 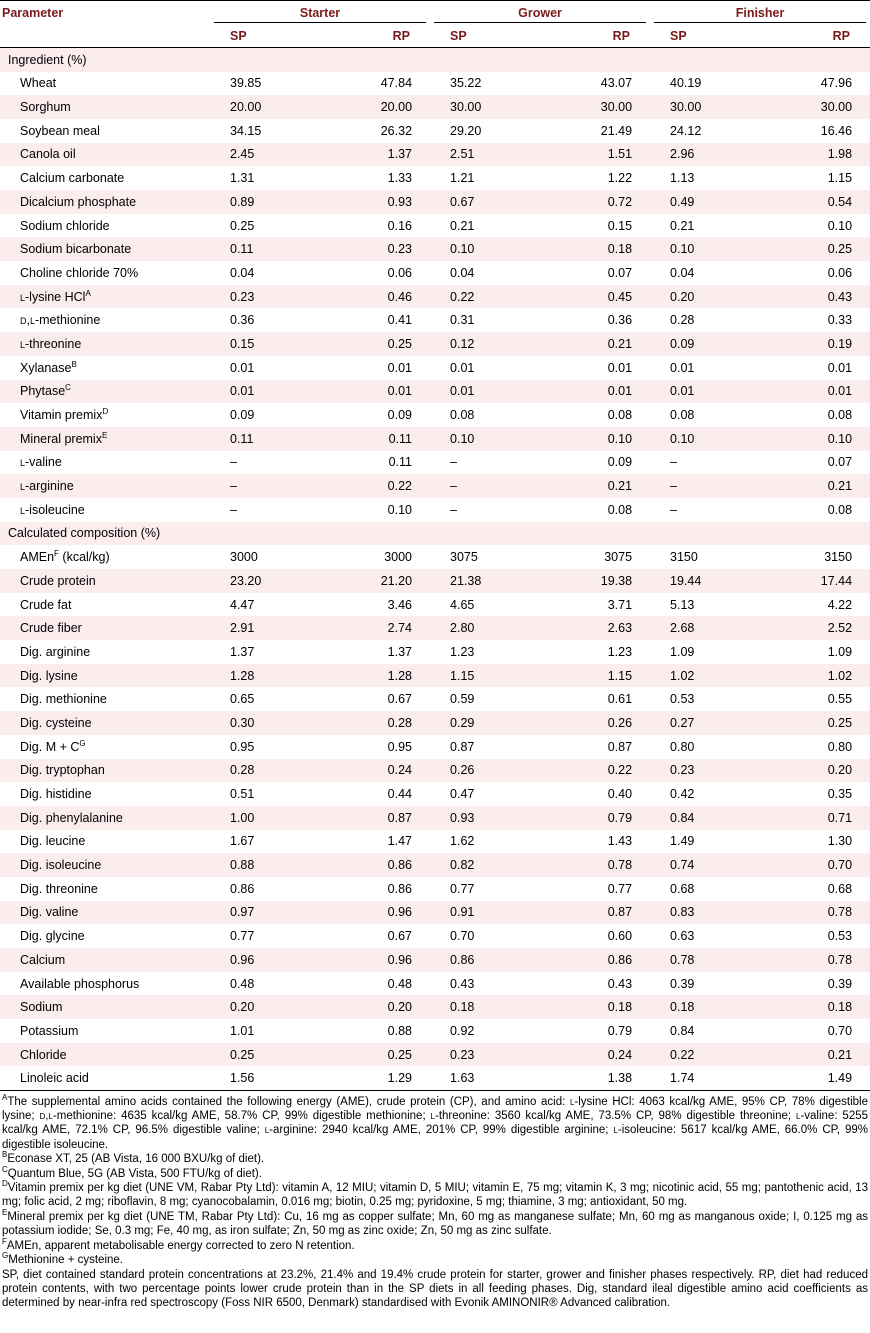 I want to click on cell-rp: 0.09, so click(x=620, y=462).